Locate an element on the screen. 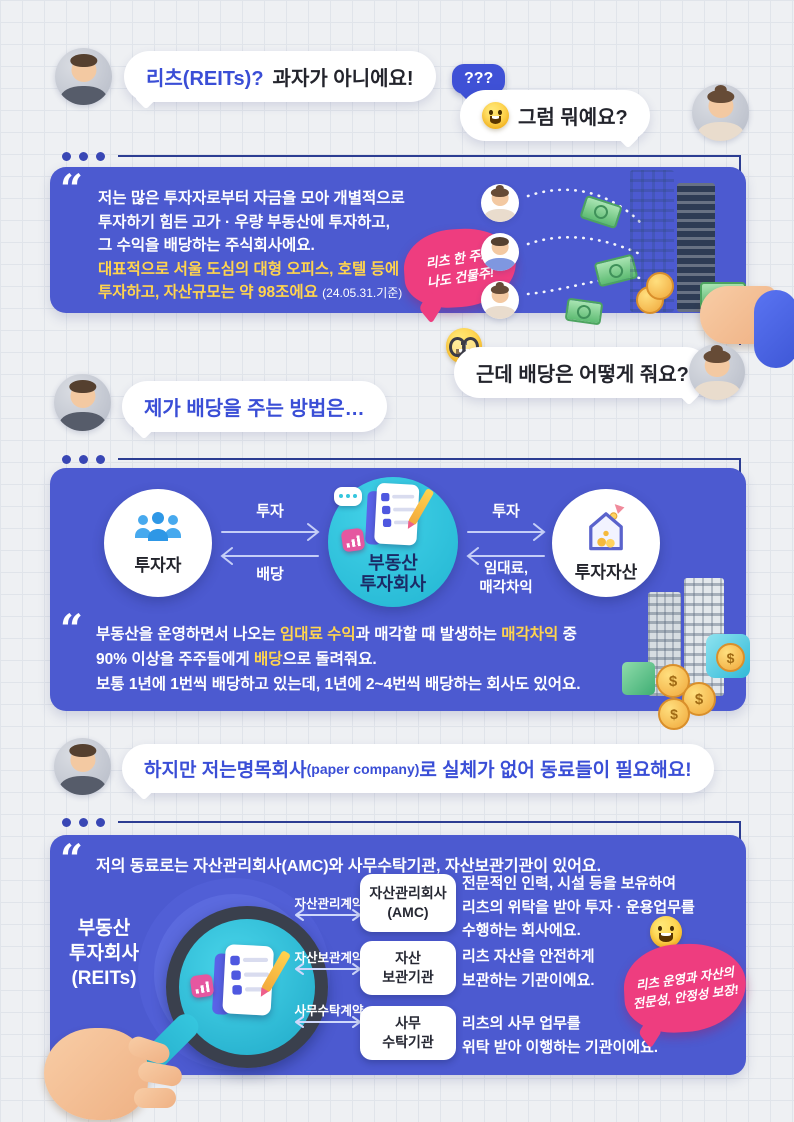  highlight-dividend: 배당 is located at coordinates (268, 659).